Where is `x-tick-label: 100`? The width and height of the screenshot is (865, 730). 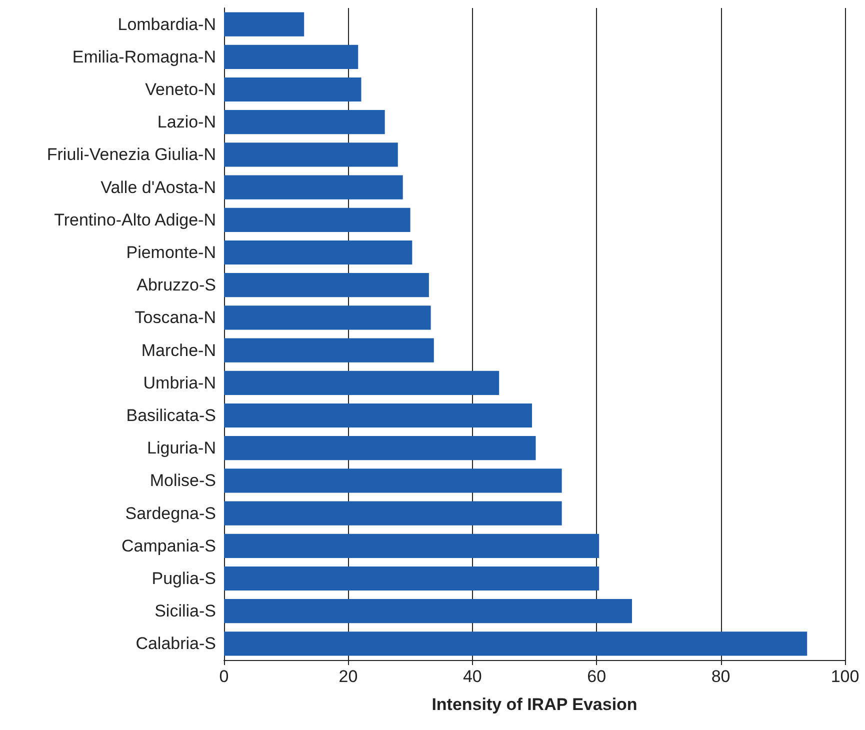 x-tick-label: 100 is located at coordinates (845, 676).